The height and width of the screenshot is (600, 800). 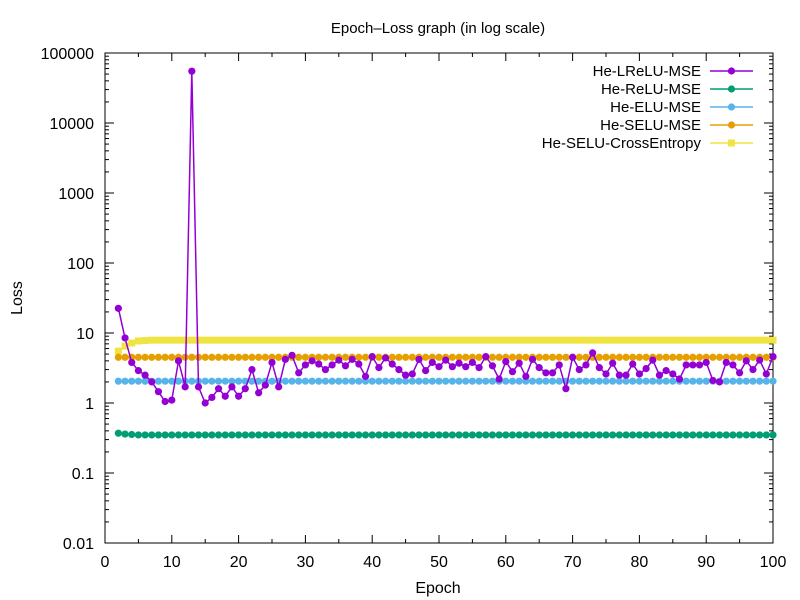 I want to click on legend-label: He-ELU-MSE, so click(x=655, y=107).